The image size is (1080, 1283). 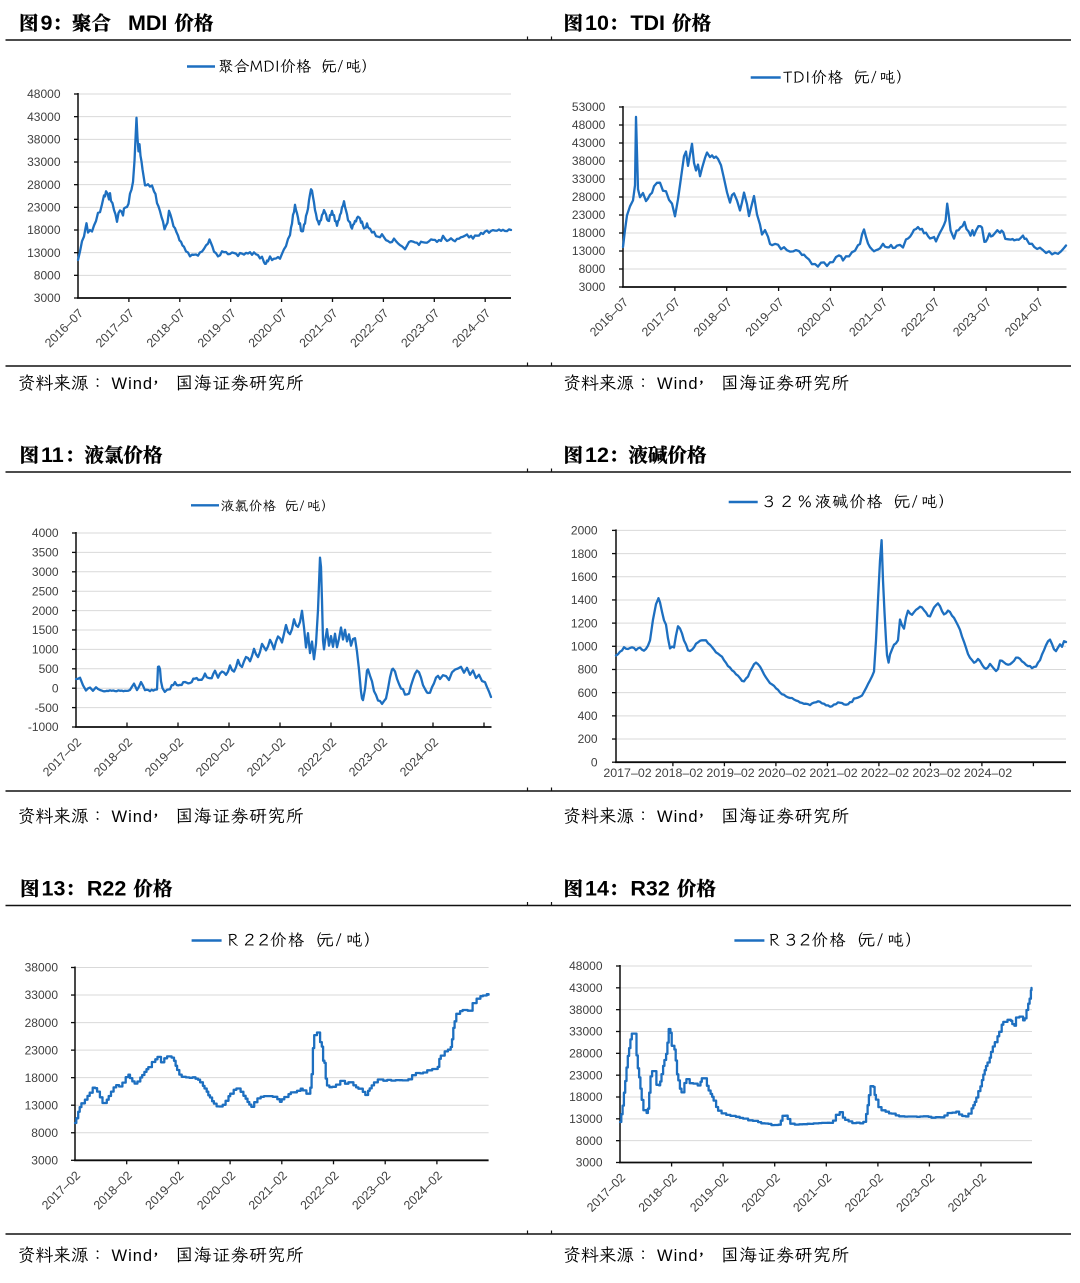 What do you see at coordinates (47, 23) in the screenshot?
I see `svg-text: 9` at bounding box center [47, 23].